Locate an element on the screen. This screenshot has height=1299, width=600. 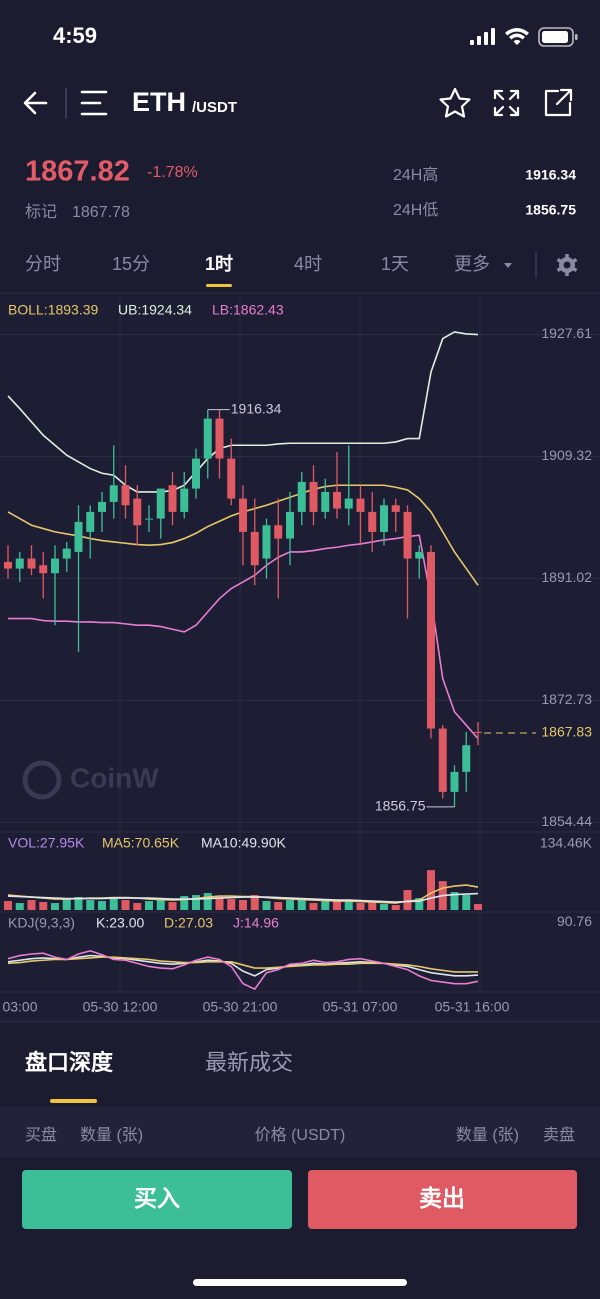
price-change: -1.78% is located at coordinates (172, 172).